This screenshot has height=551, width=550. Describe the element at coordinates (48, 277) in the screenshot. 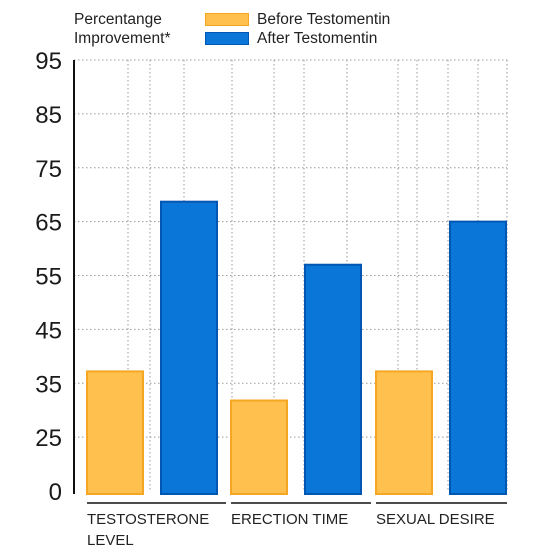

I see `y-tick-label: 55` at that location.